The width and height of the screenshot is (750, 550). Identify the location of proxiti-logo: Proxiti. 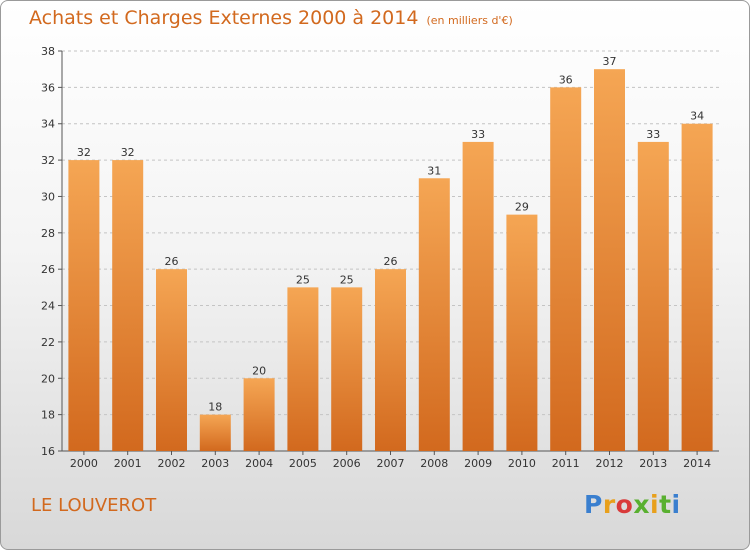
(632, 504).